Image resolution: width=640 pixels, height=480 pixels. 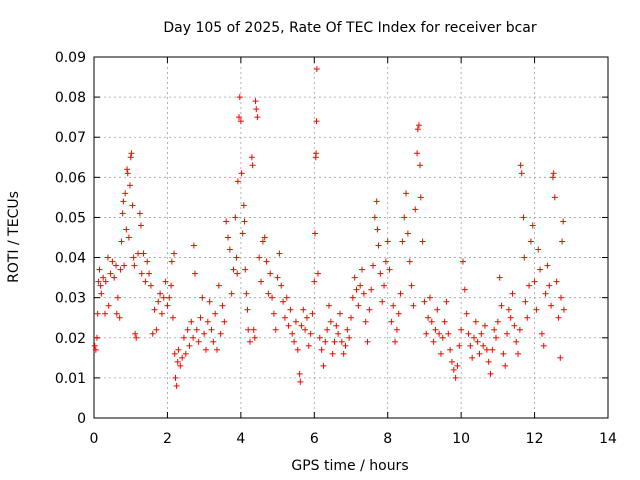 What do you see at coordinates (70, 379) in the screenshot?
I see `y-tick-label: 0.01` at bounding box center [70, 379].